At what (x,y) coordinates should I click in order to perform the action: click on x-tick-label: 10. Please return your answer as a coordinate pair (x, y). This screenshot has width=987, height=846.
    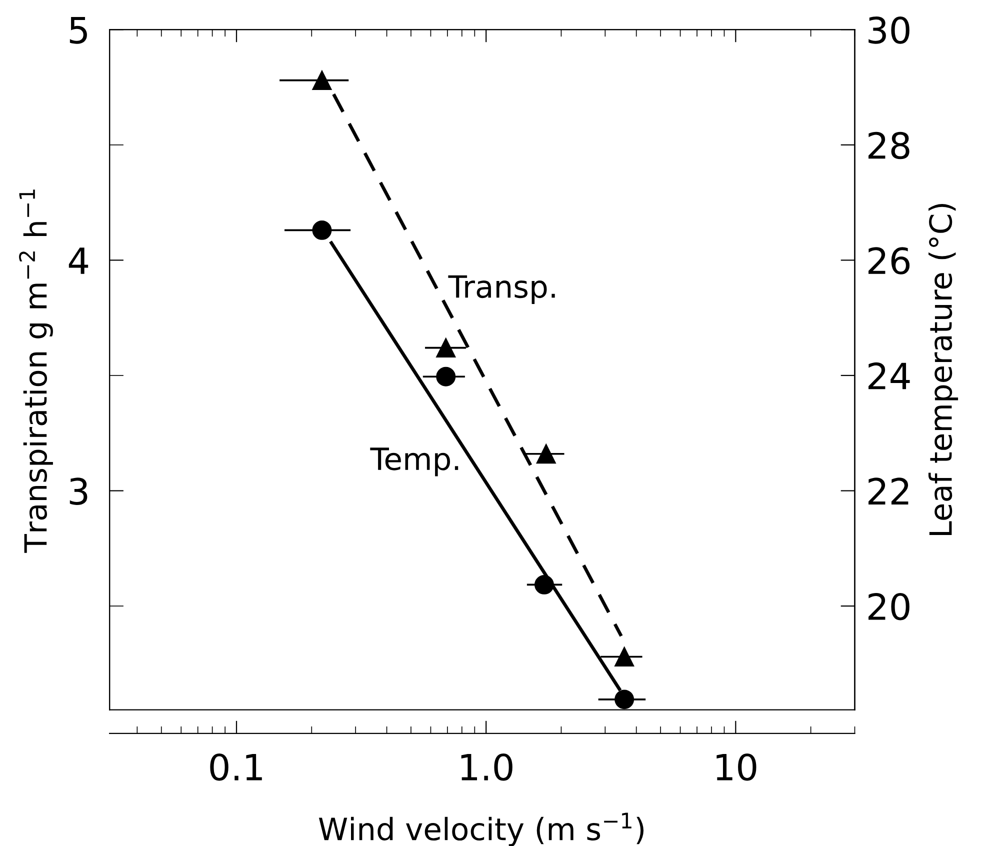
    Looking at the image, I should click on (736, 767).